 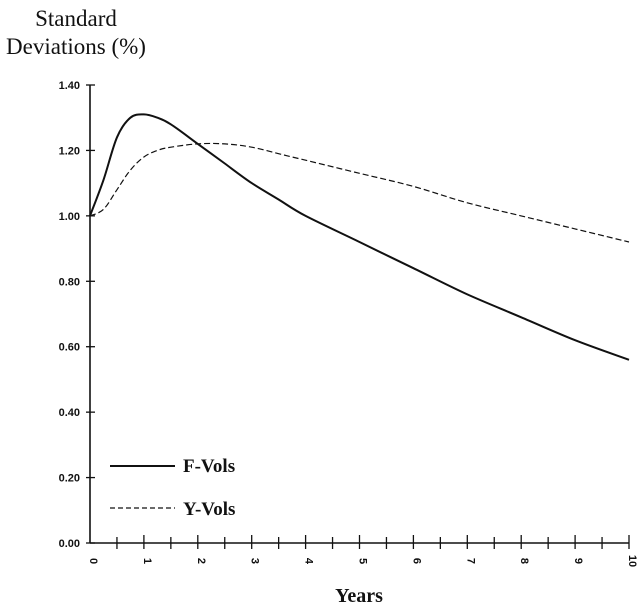 What do you see at coordinates (632, 561) in the screenshot?
I see `x-tick-label: 10` at bounding box center [632, 561].